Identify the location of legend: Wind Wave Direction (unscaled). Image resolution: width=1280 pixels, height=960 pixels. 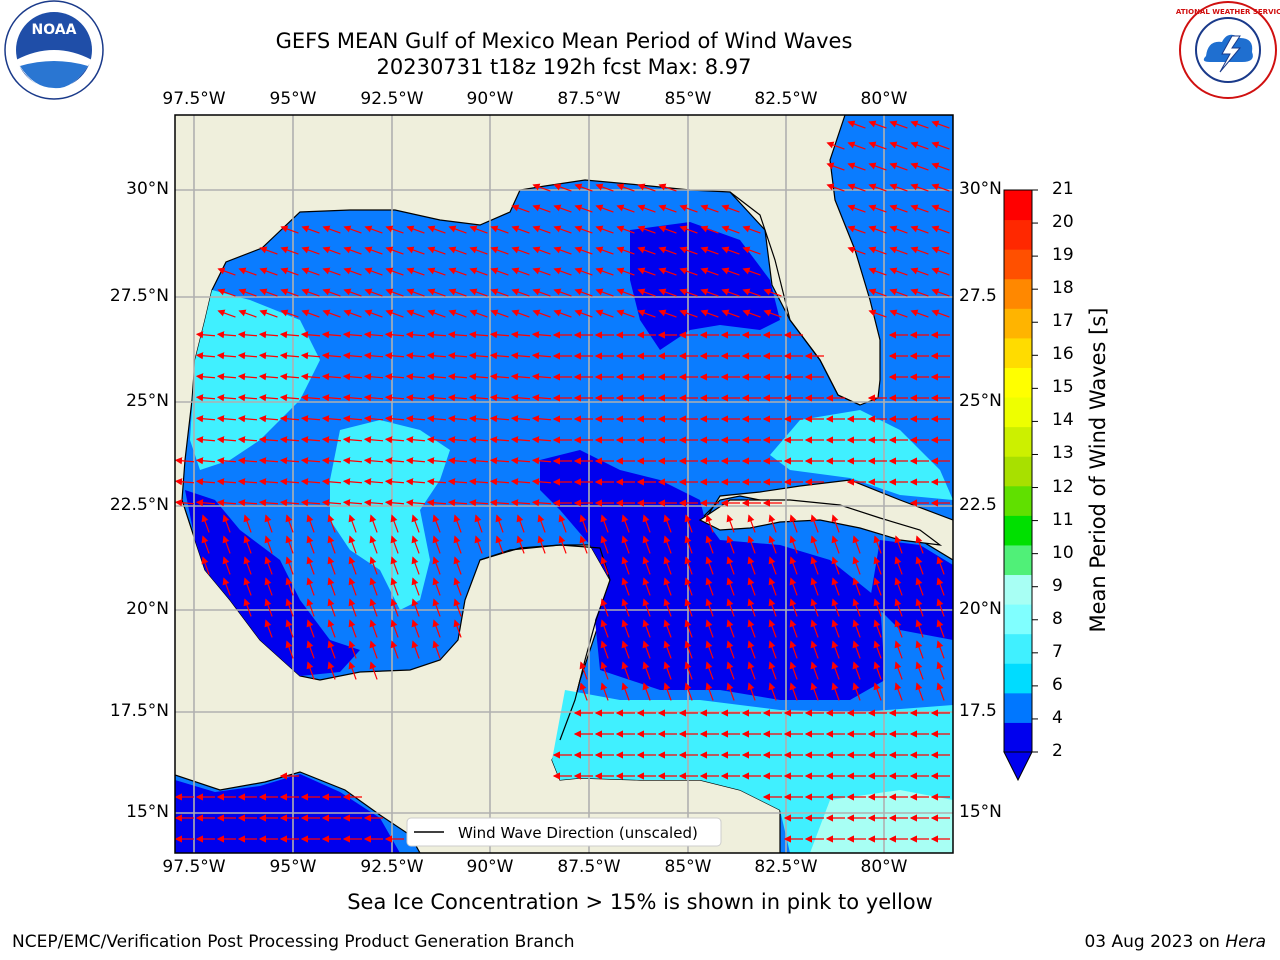
(564, 832).